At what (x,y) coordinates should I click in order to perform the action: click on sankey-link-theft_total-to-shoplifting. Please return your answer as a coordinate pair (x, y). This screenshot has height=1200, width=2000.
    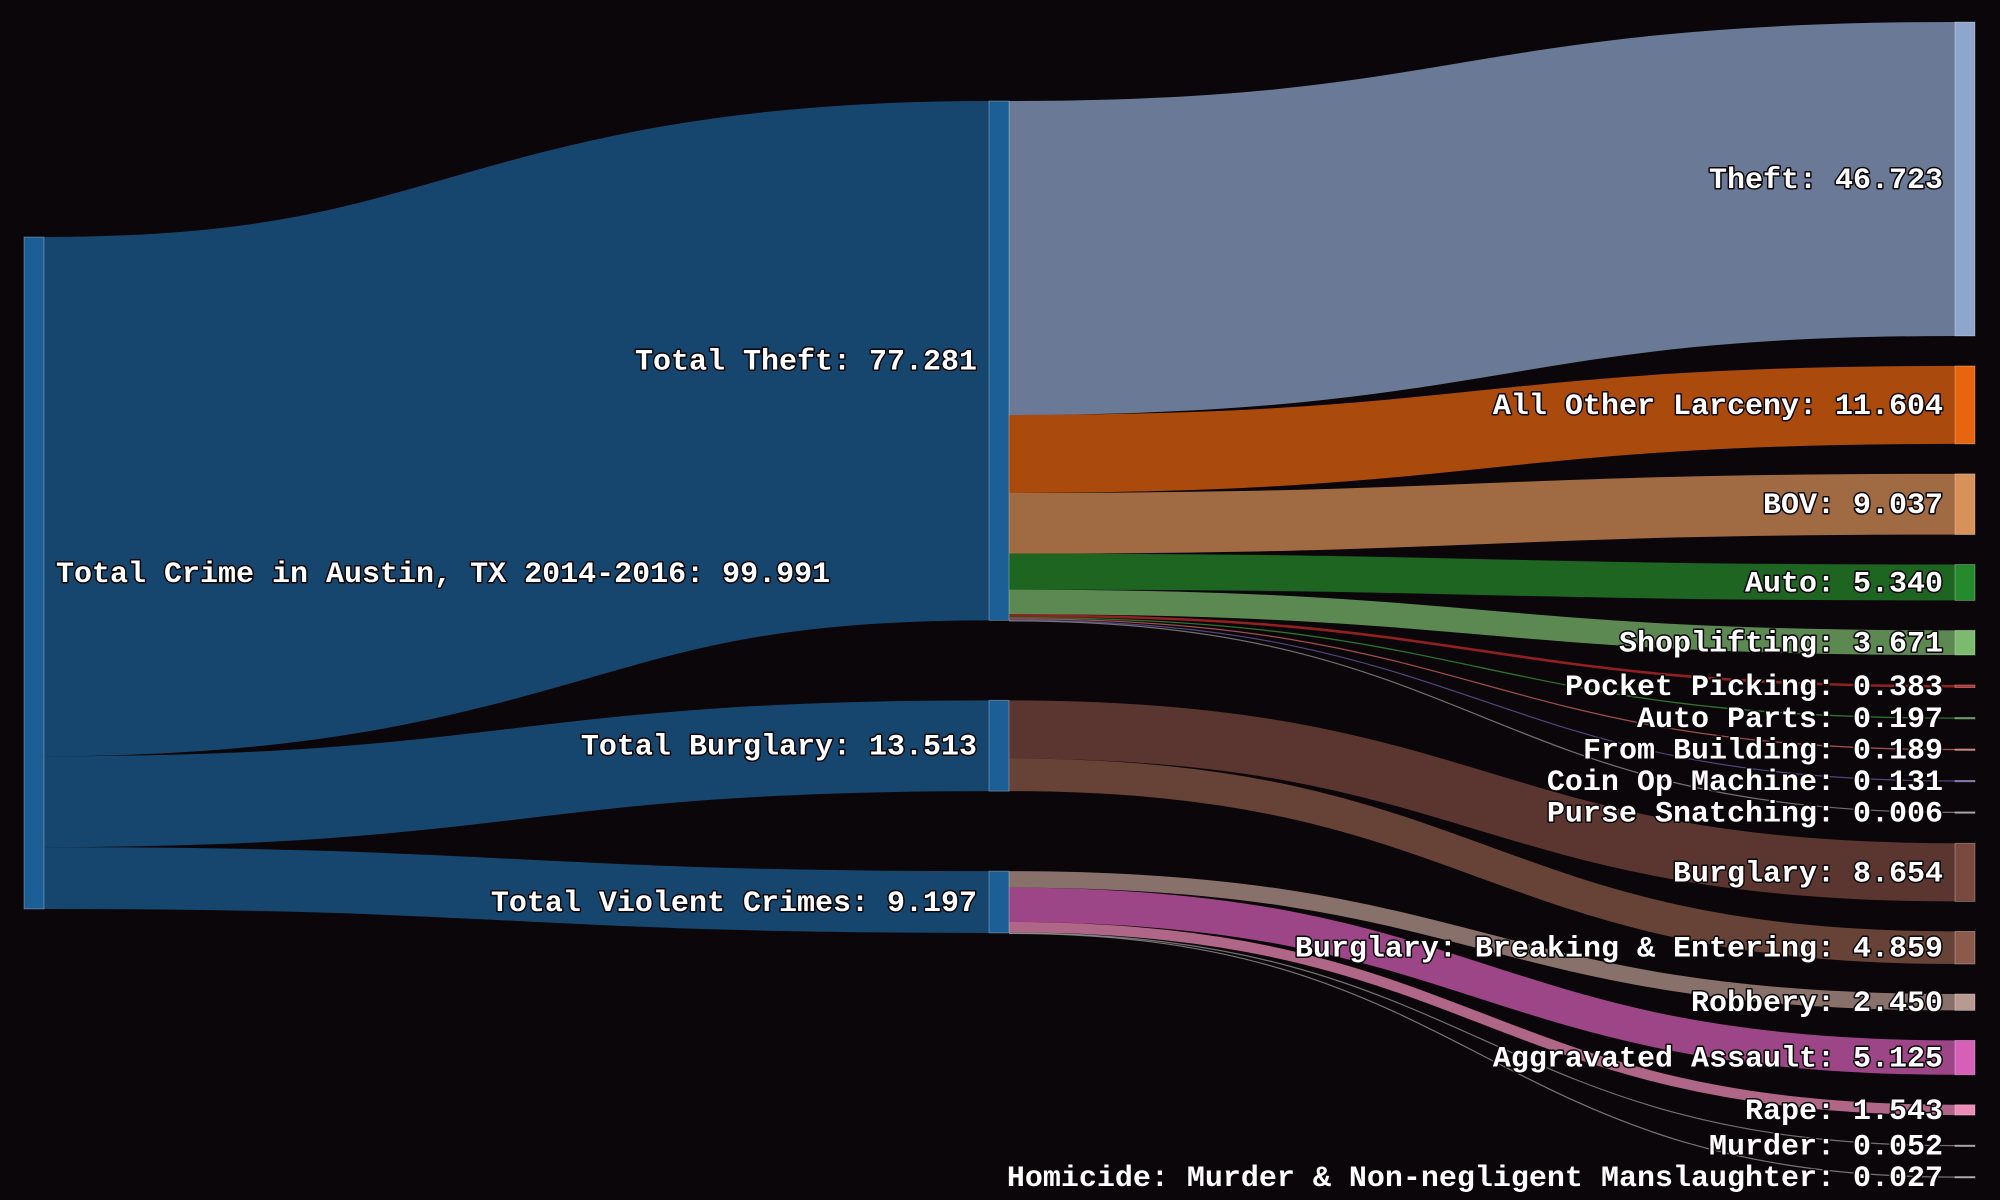
    Looking at the image, I should click on (1482, 622).